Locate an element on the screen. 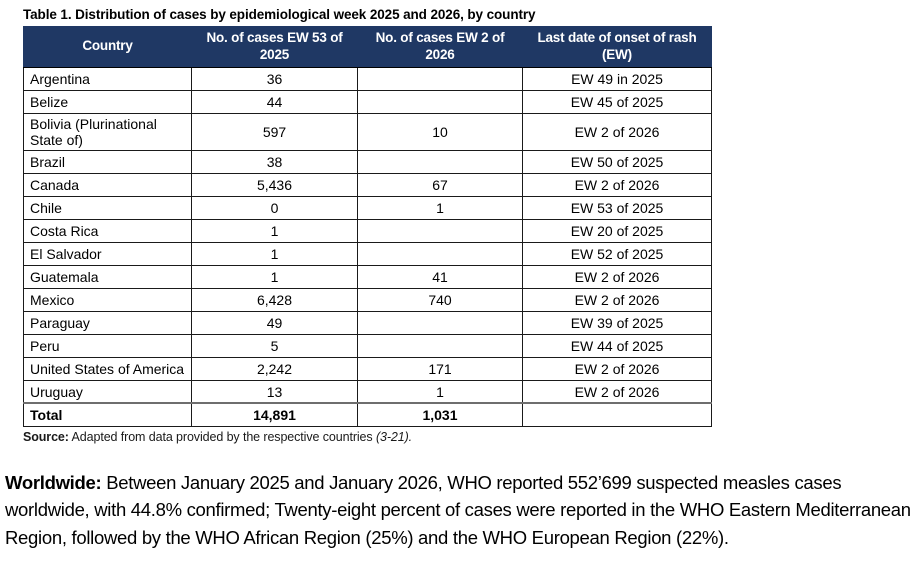  ew53-cell: 44 is located at coordinates (274, 101).